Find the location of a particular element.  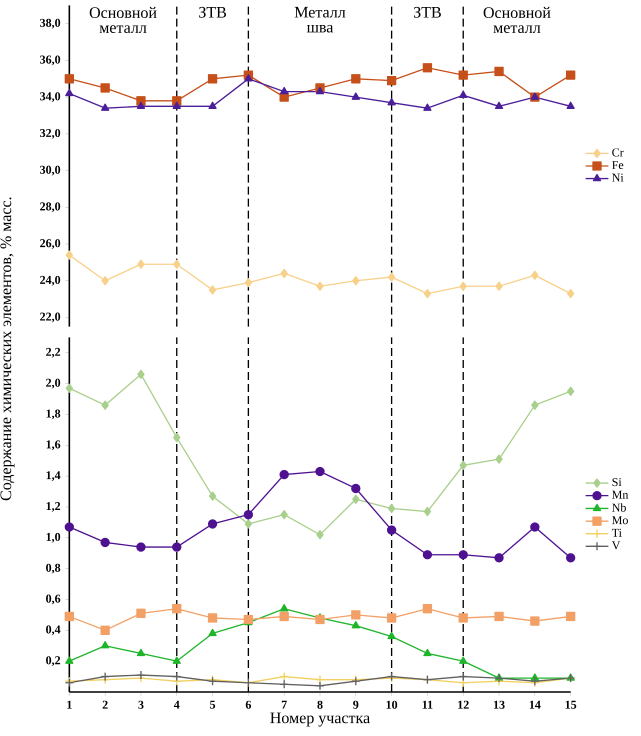

x-tick-label: 12 is located at coordinates (463, 704).